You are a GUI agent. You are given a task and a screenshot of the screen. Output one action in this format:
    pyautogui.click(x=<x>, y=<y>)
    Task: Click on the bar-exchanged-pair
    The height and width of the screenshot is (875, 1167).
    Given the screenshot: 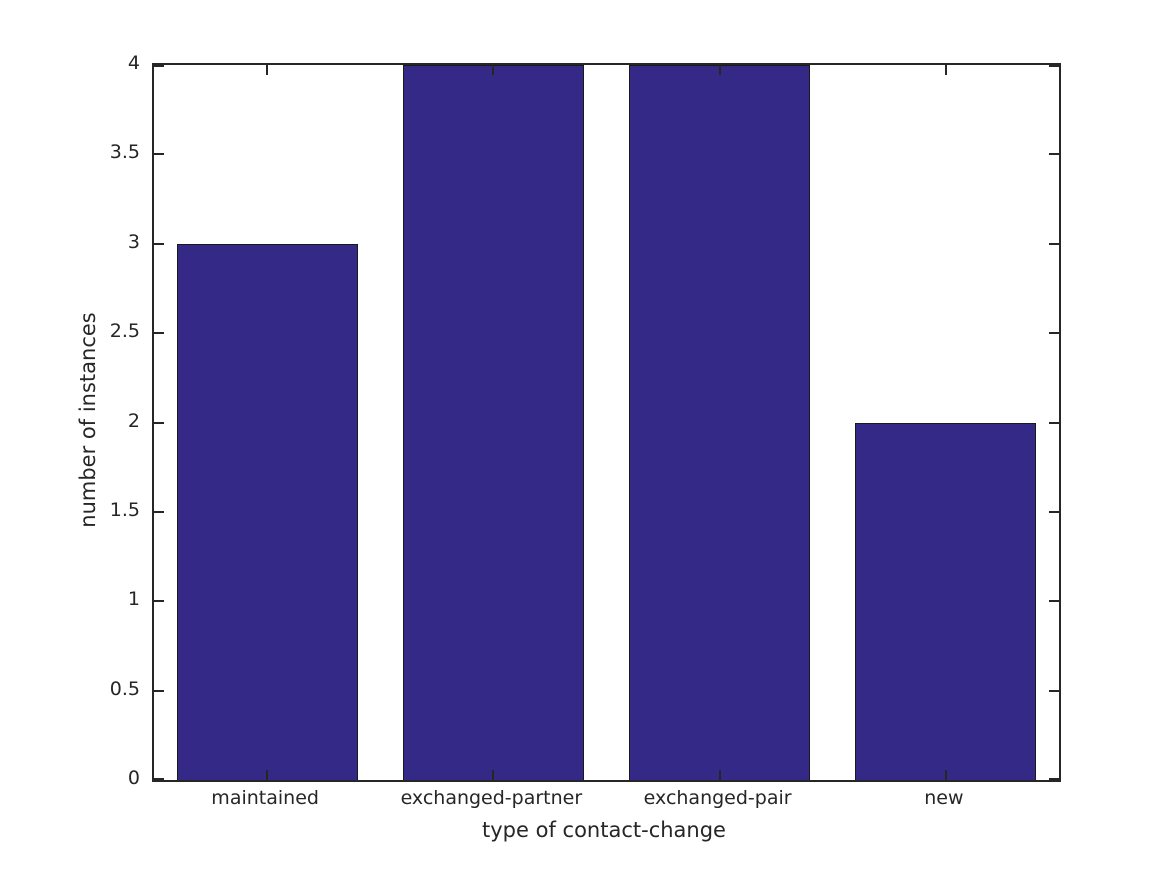 What is the action you would take?
    pyautogui.click(x=720, y=422)
    